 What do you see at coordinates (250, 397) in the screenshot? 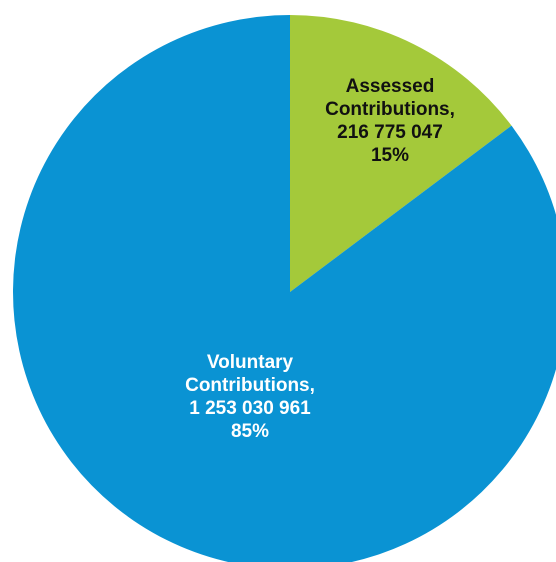
I see `pie-slice-label-voluntary: Voluntary Contributions, 1 253 030 961 85%` at bounding box center [250, 397].